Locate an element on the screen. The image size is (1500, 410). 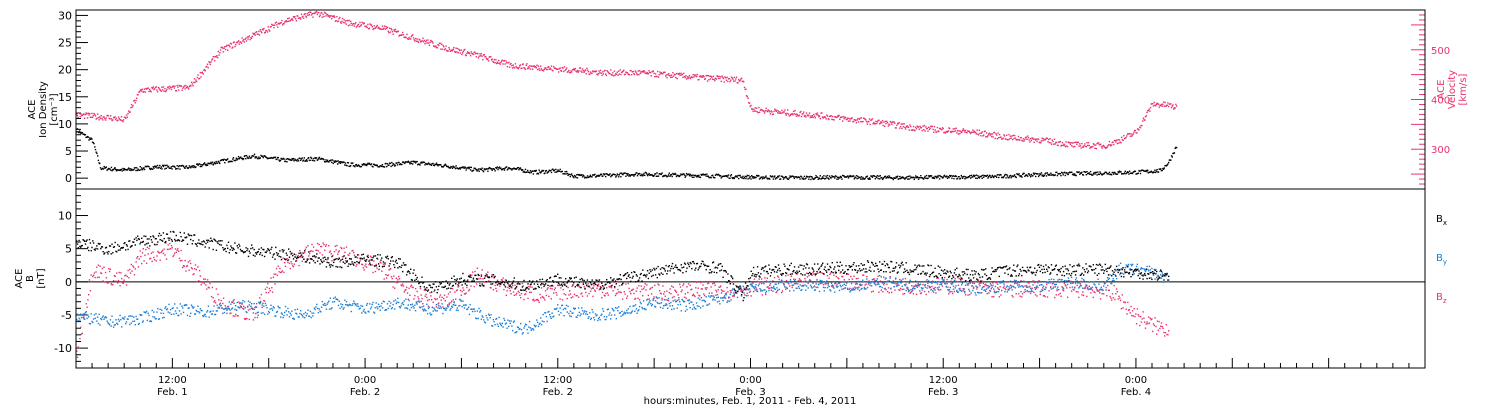
y-tick-label: -5 is located at coordinates (66, 315).